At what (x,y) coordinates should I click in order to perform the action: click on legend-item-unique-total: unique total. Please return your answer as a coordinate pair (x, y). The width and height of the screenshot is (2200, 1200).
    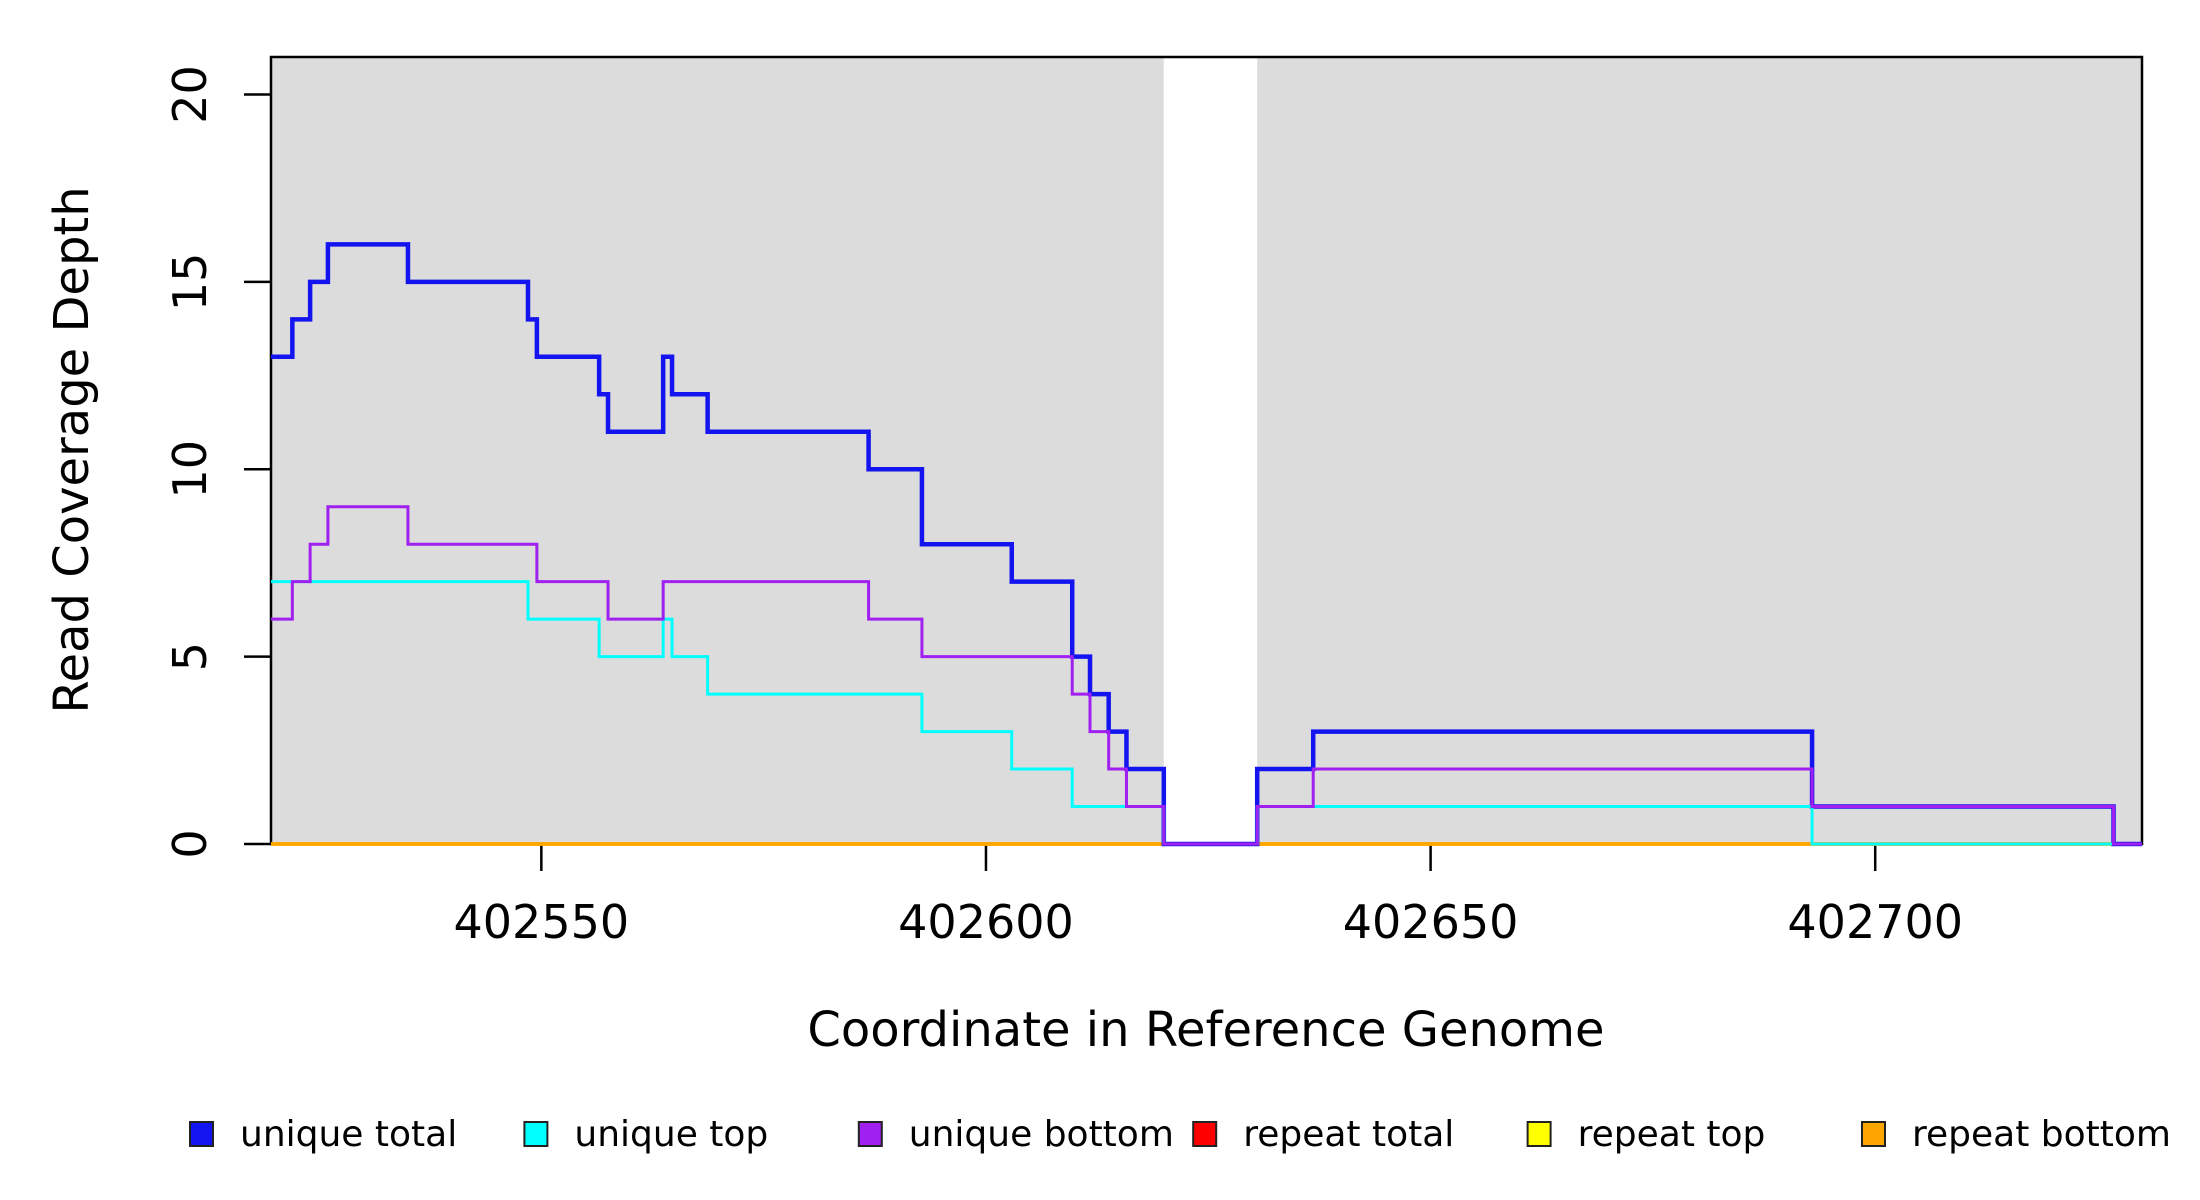
    Looking at the image, I should click on (323, 1134).